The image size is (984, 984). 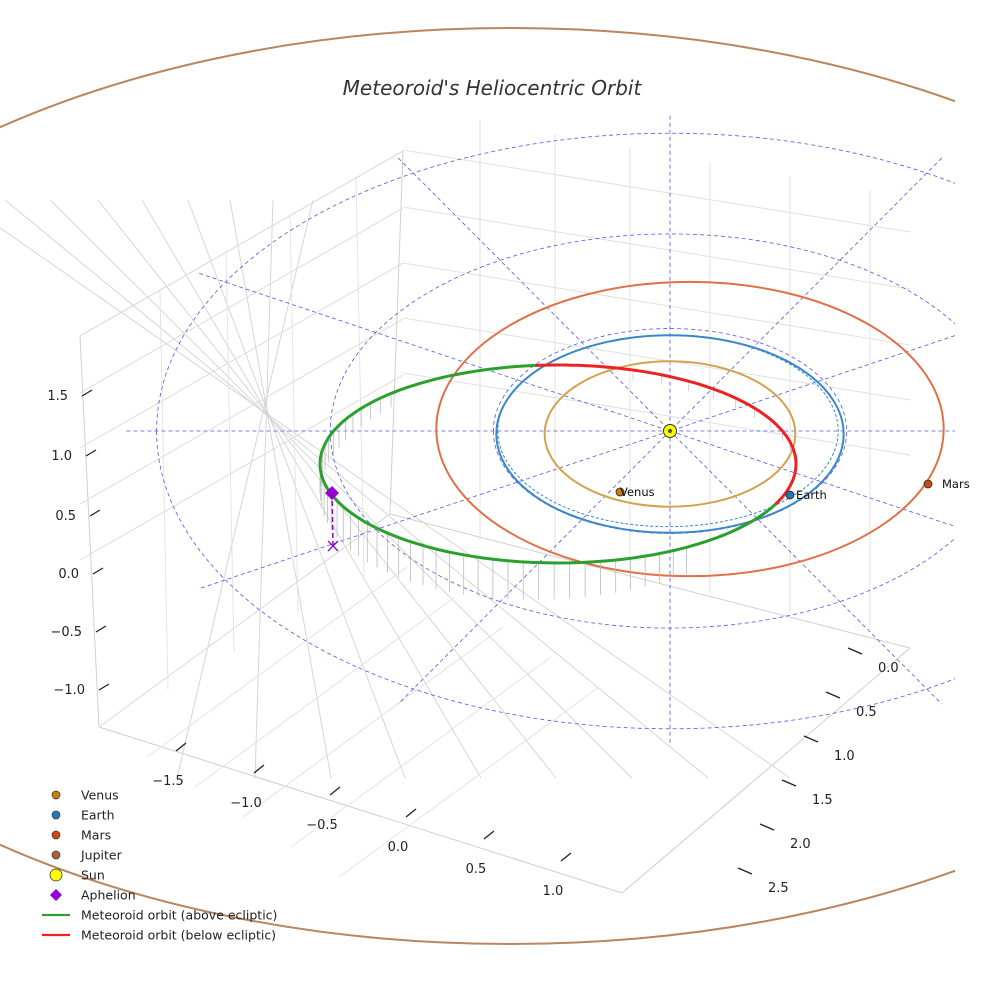 What do you see at coordinates (96, 835) in the screenshot?
I see `legend-label-2: Mars` at bounding box center [96, 835].